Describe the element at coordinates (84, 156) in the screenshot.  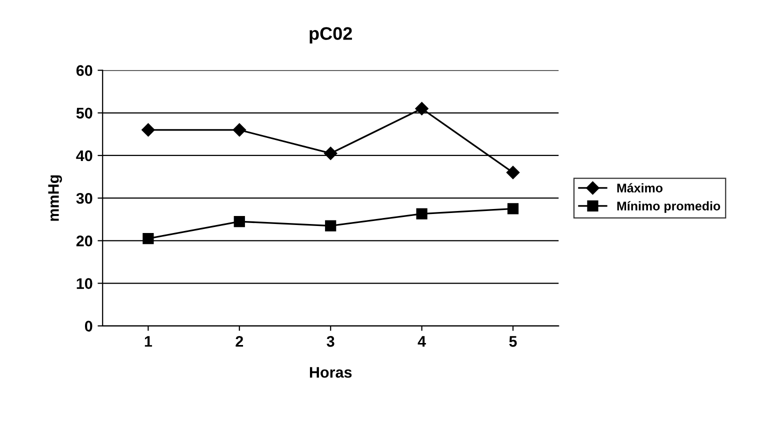
I see `y-tick-label: 40` at that location.